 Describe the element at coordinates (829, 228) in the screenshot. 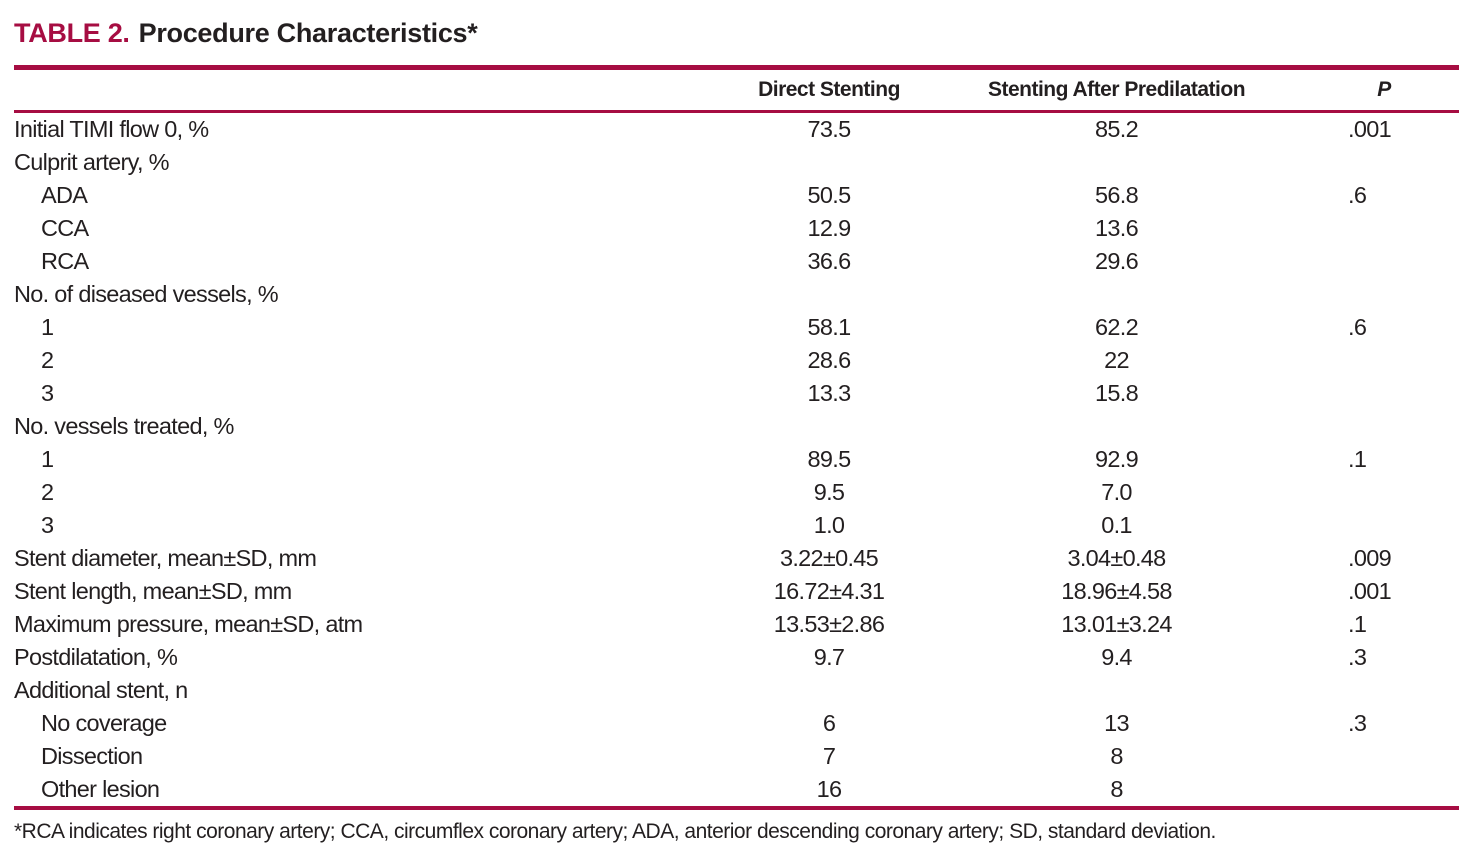

I see `value-cell-direct-stenting: 12.9` at that location.